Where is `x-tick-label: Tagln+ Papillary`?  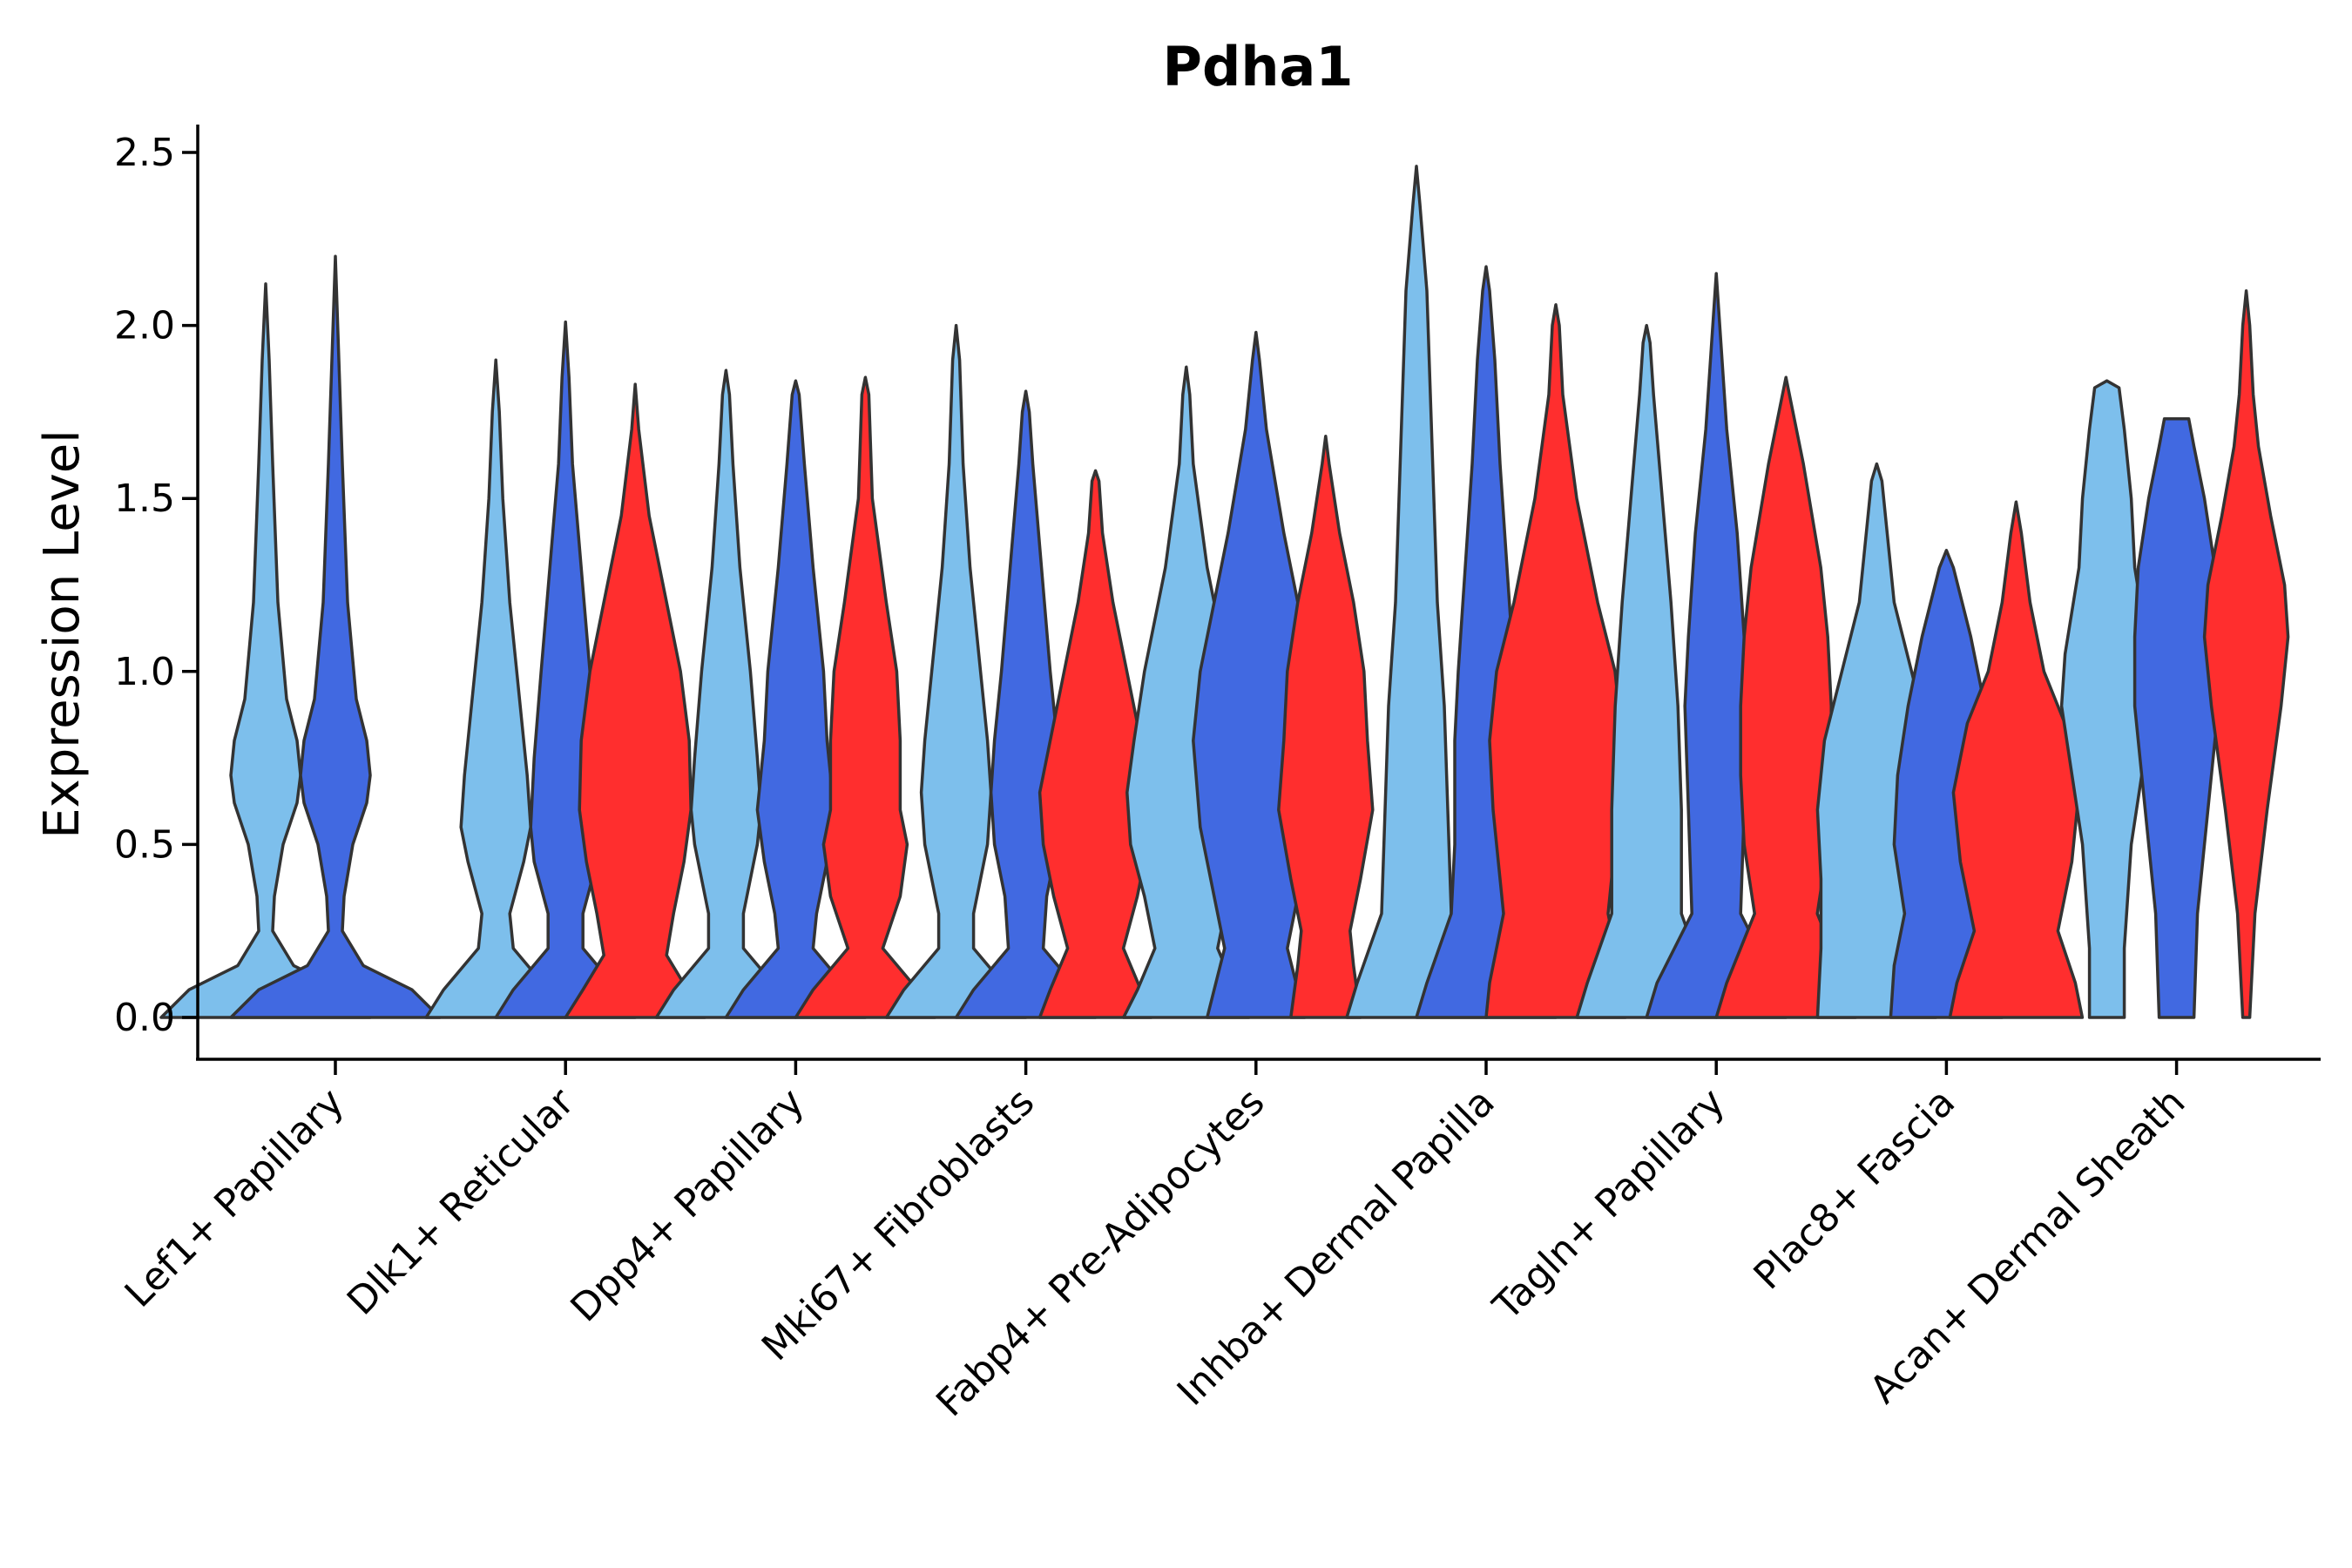 x-tick-label: Tagln+ Papillary is located at coordinates (1609, 1204).